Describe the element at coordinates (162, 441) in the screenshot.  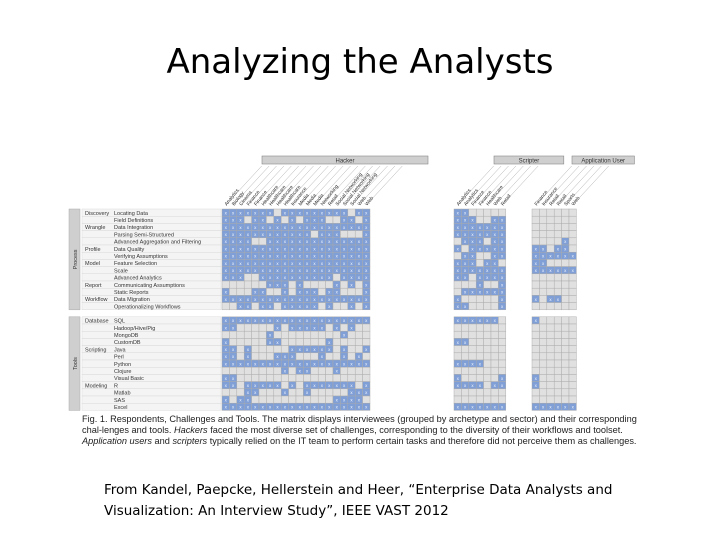
I see `caption-text-3: and` at that location.